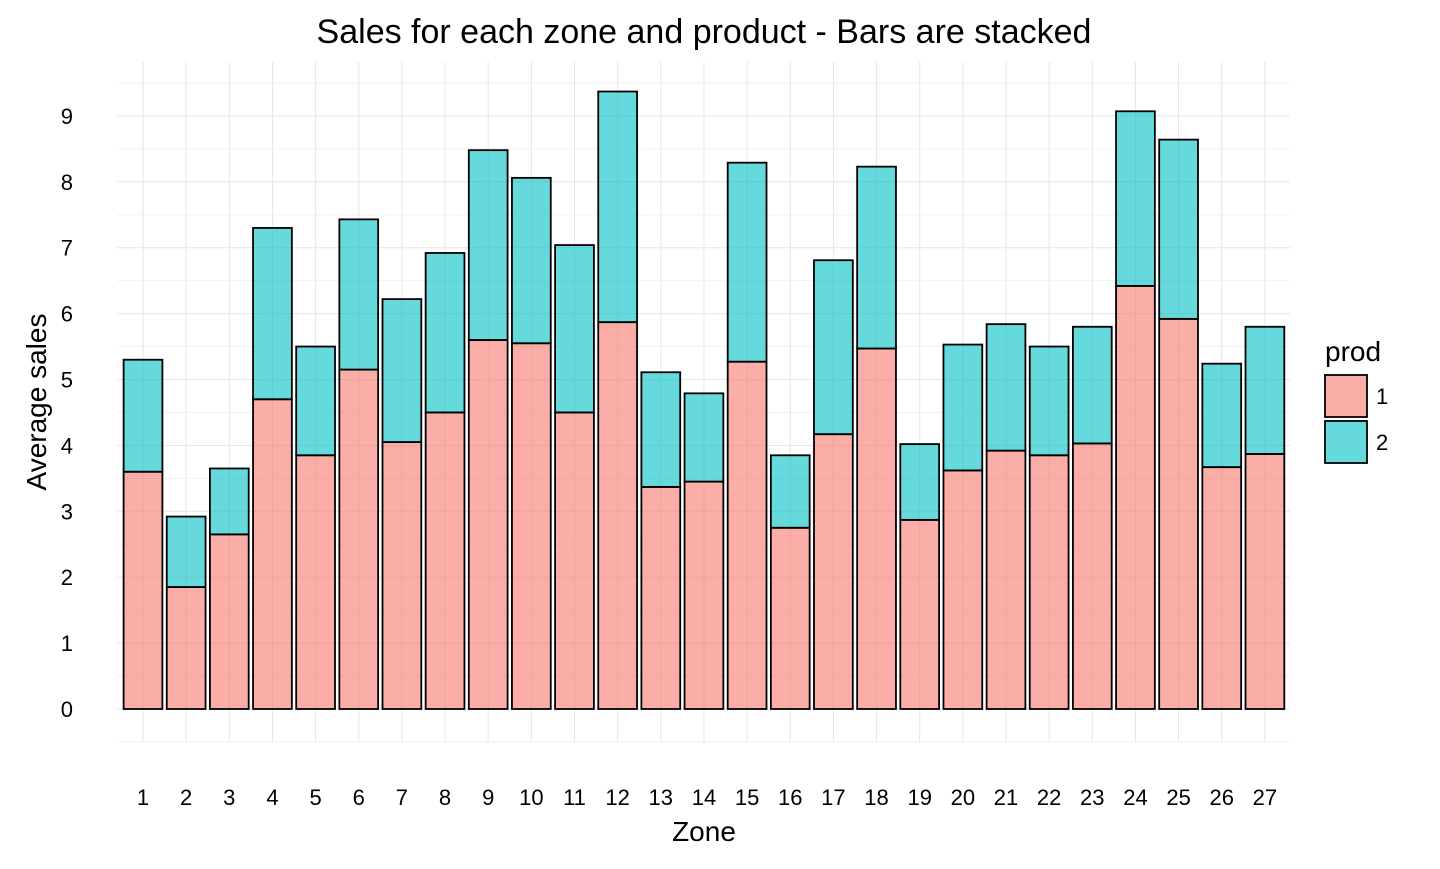 Image resolution: width=1440 pixels, height=869 pixels. What do you see at coordinates (833, 797) in the screenshot?
I see `x-tick-label: 17` at bounding box center [833, 797].